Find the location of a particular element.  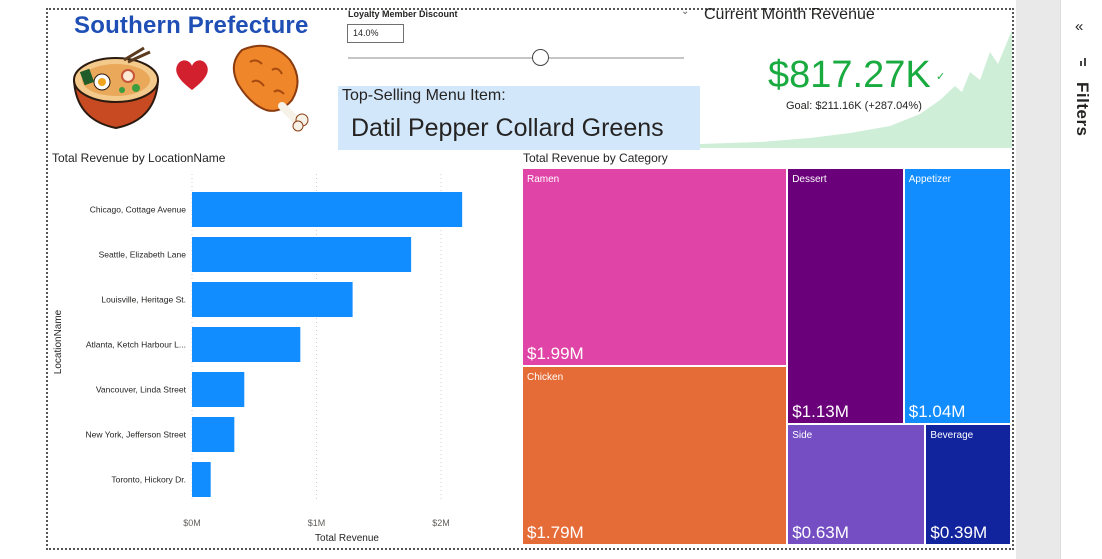

top-selling-value: Datil Pepper Collard Greens is located at coordinates (507, 128).